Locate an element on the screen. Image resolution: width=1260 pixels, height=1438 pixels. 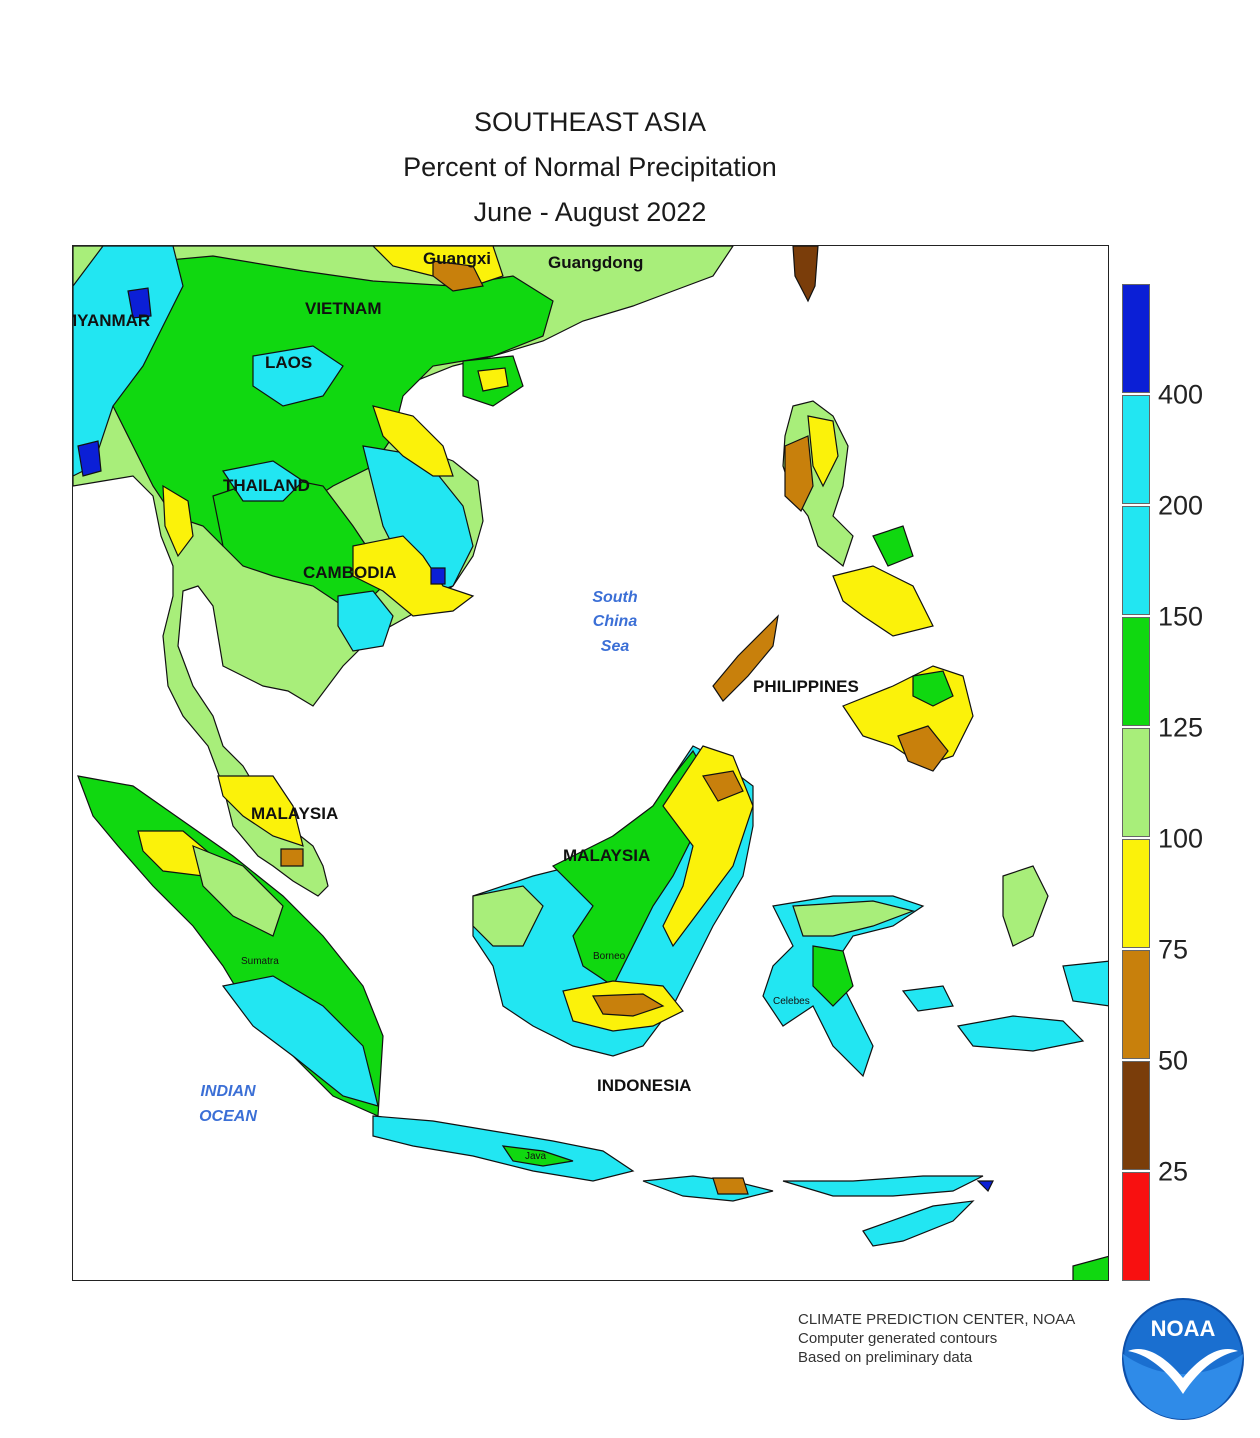
java-green is located at coordinates (537, 1156).